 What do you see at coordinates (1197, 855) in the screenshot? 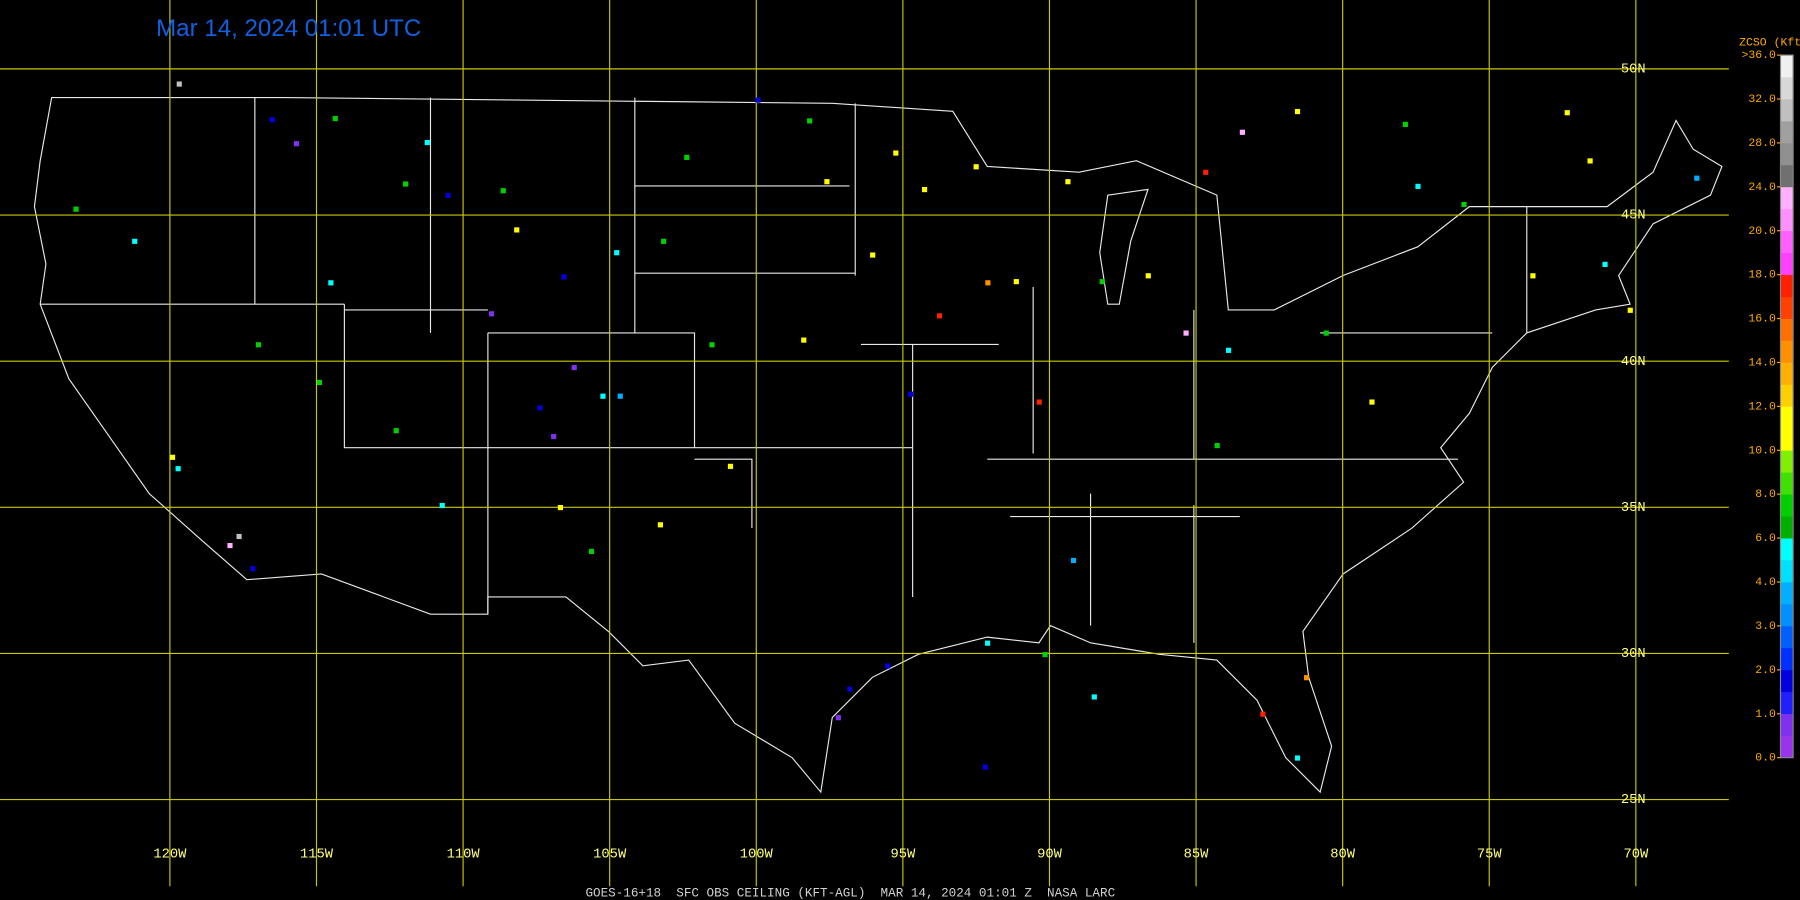
I see `lon-label: 85W` at bounding box center [1197, 855].